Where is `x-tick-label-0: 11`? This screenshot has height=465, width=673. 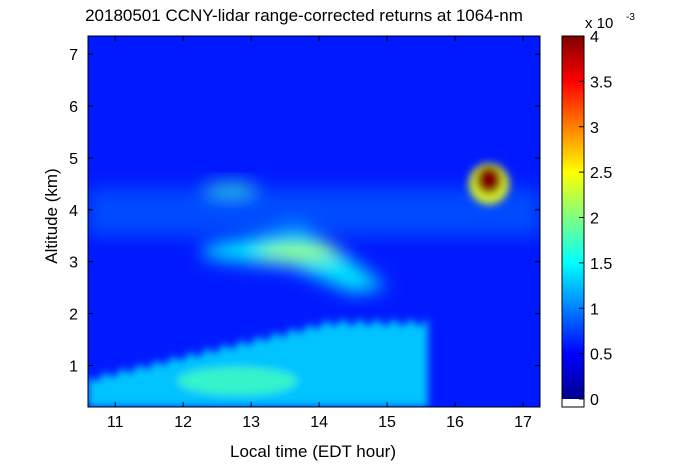
x-tick-label-0: 11 is located at coordinates (115, 422).